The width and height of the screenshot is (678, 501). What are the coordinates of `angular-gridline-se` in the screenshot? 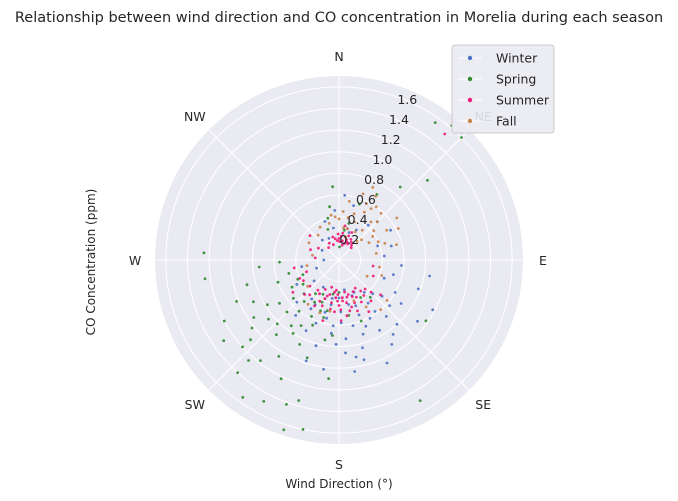 It's located at (404, 325).